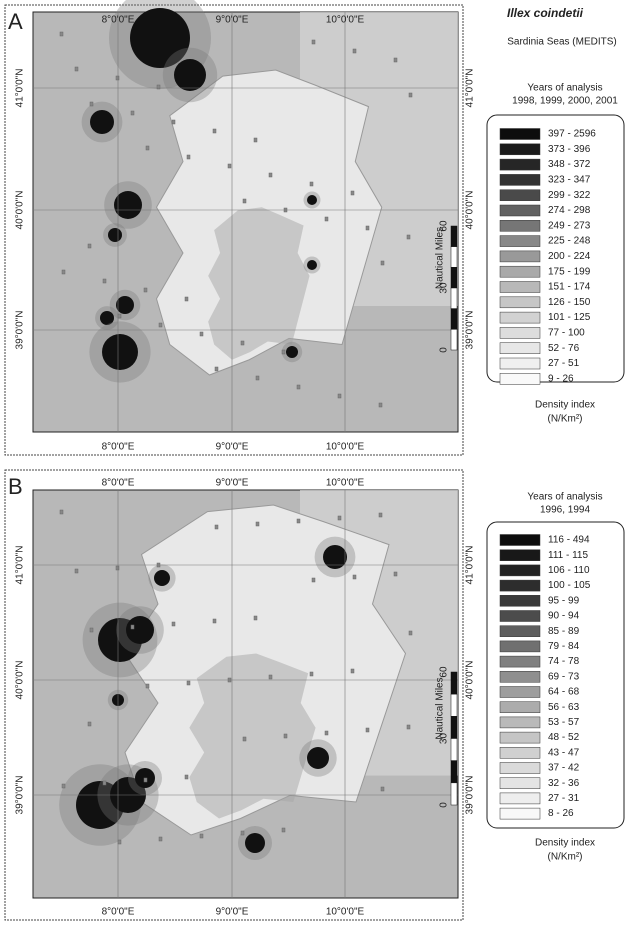 The image size is (633, 930). Describe the element at coordinates (564, 783) in the screenshot. I see `legend-class-label: 32 - 36` at that location.